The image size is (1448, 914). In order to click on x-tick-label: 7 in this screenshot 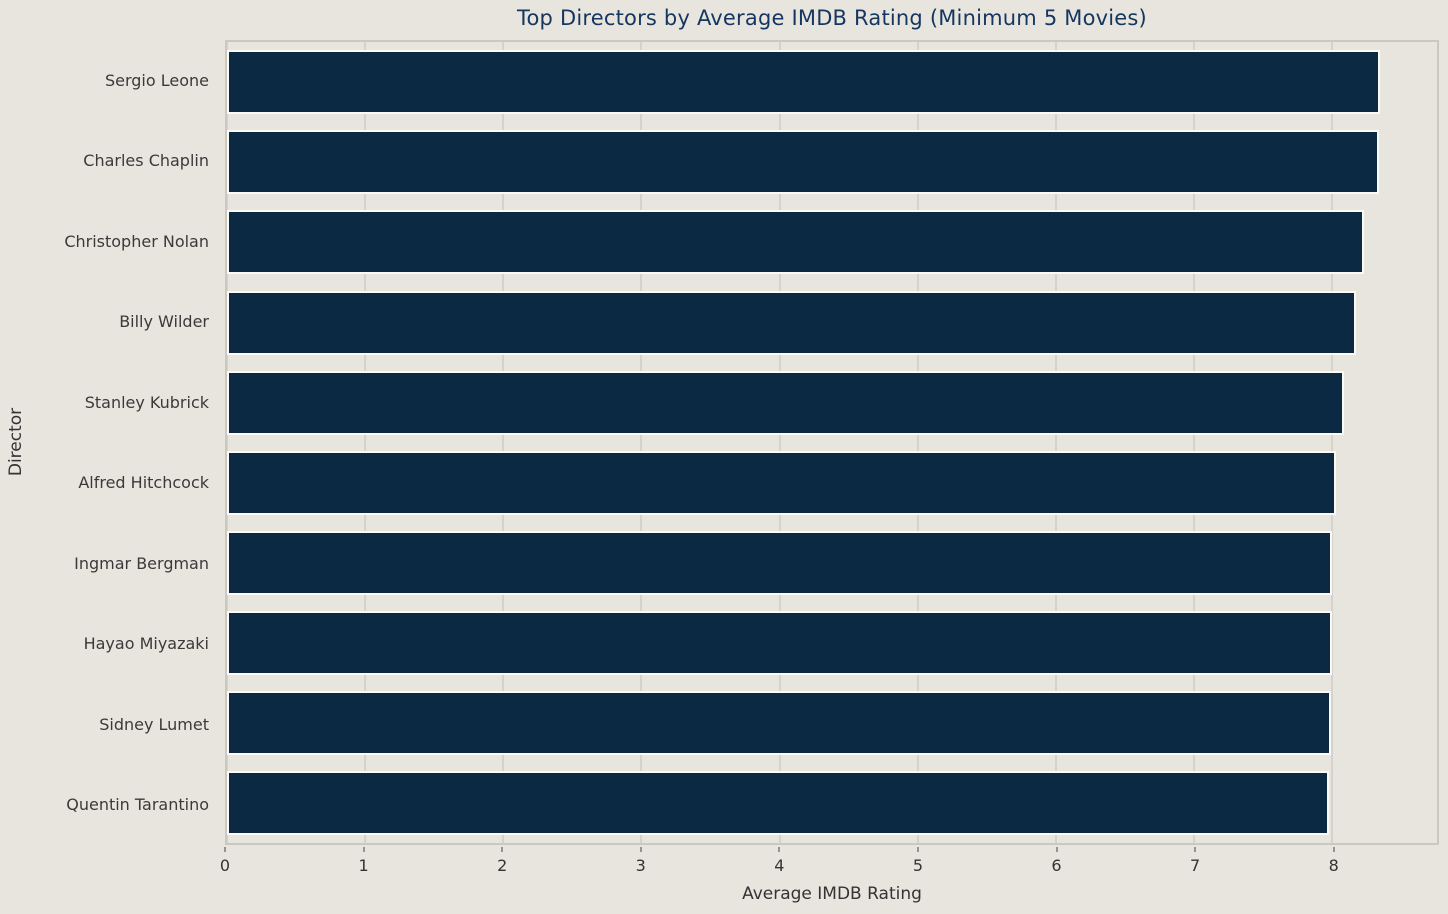, I will do `click(1195, 865)`.